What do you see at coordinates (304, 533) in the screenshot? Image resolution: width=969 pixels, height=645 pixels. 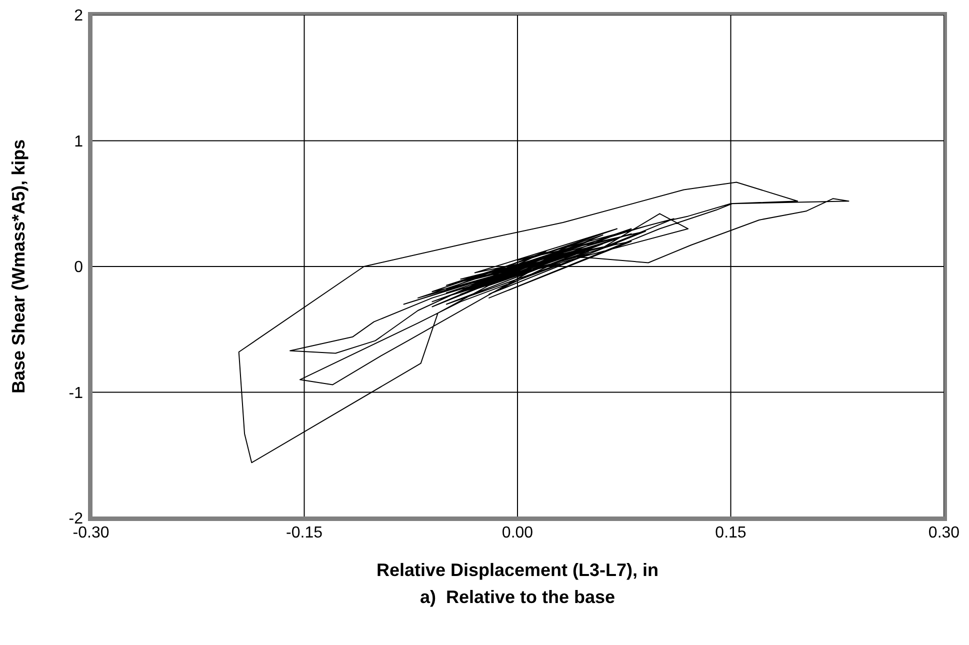 I see `x-tick-label: -0.15` at bounding box center [304, 533].